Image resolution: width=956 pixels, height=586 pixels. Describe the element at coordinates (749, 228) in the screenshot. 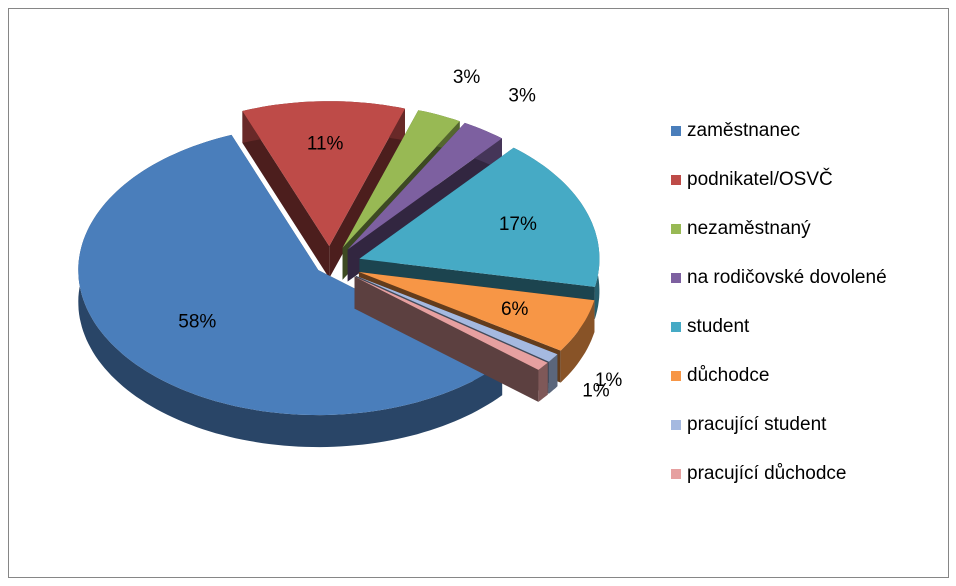

I see `legend-label: nezaměstnaný` at that location.